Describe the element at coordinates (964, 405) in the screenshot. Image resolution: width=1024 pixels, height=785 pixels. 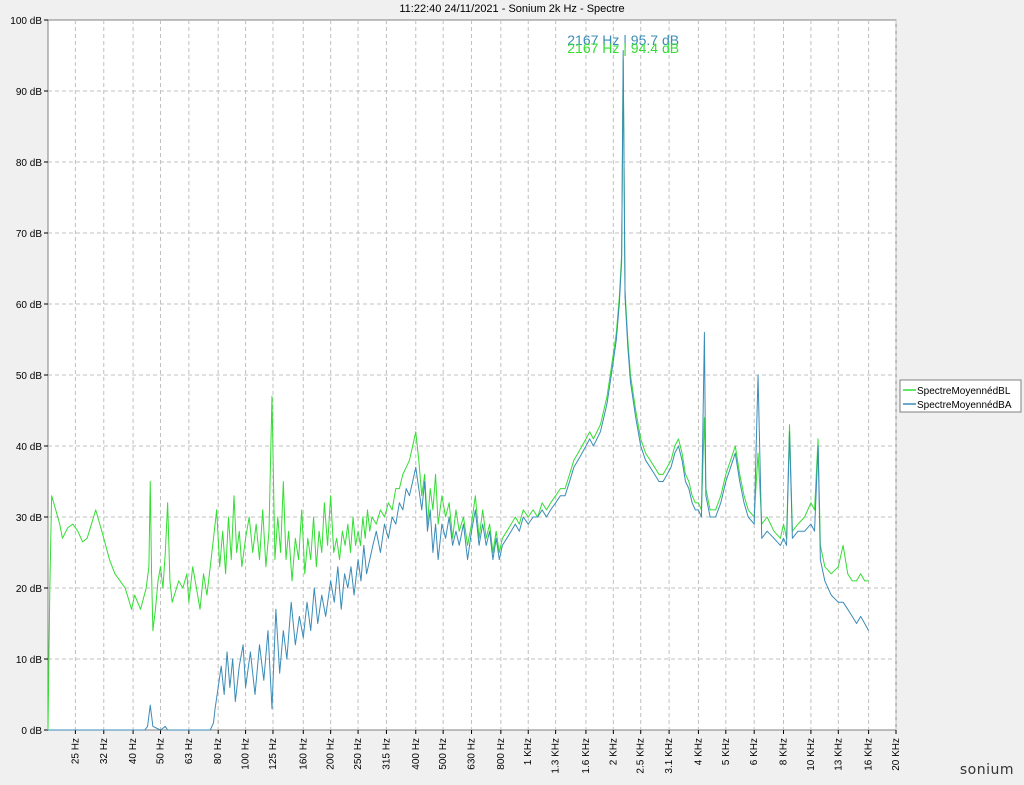
I see `legend-entry-label: SpectreMoyennédBA` at that location.